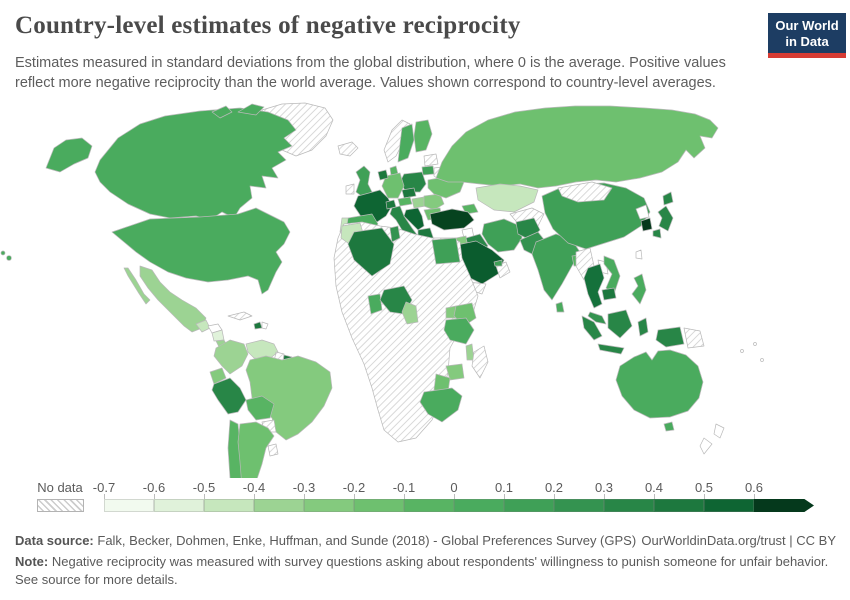  I want to click on country-new-zealand-south, so click(706, 446).